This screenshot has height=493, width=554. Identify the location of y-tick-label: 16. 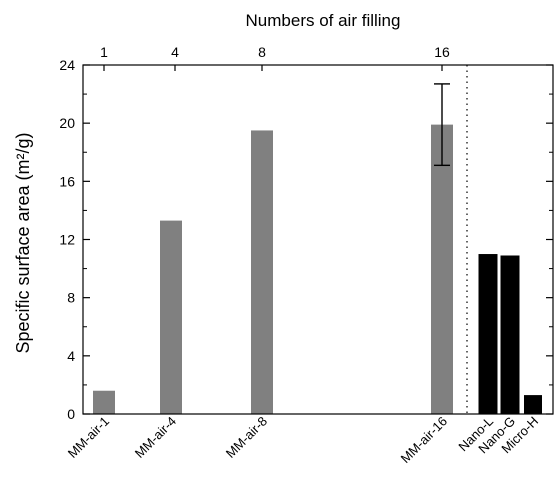
(67, 181).